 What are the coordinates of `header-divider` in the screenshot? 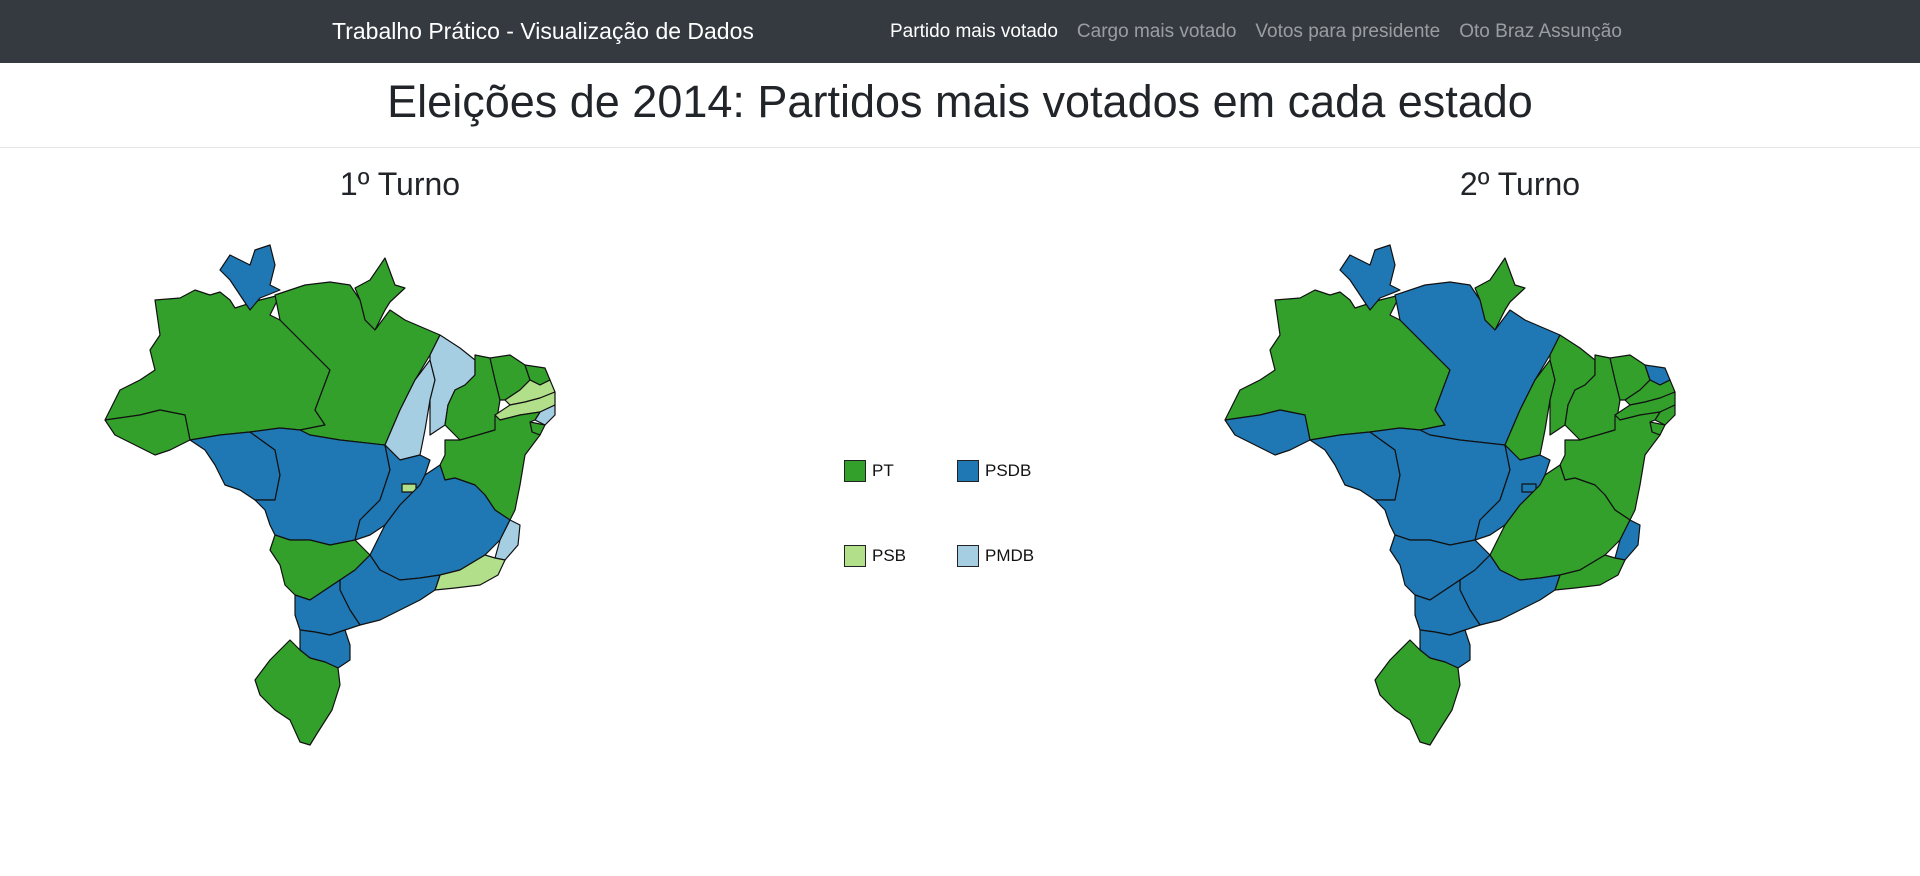 It's located at (960, 147).